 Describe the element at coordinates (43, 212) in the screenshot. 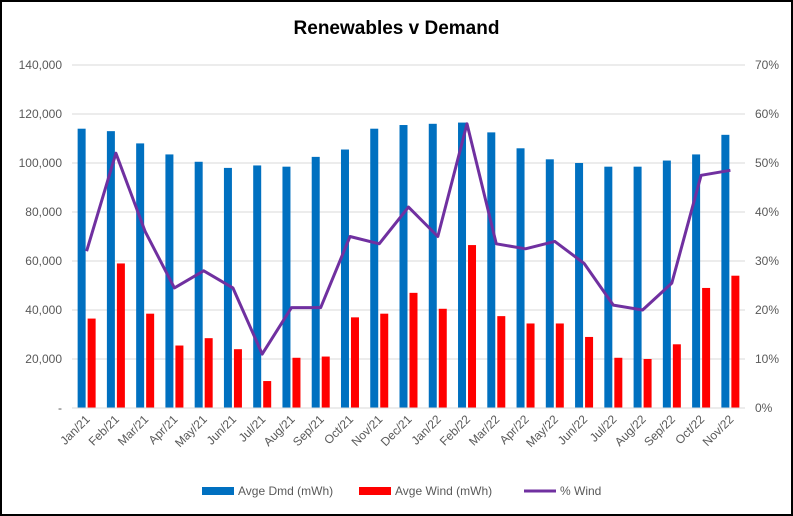

I see `y-left-tick-label: 80,000` at that location.